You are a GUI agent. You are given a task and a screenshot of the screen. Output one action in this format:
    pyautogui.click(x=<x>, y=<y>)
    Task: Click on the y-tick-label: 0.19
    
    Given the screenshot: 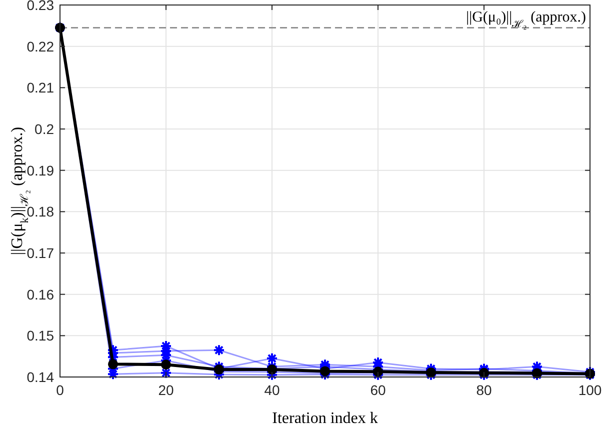 What is the action you would take?
    pyautogui.click(x=40, y=170)
    